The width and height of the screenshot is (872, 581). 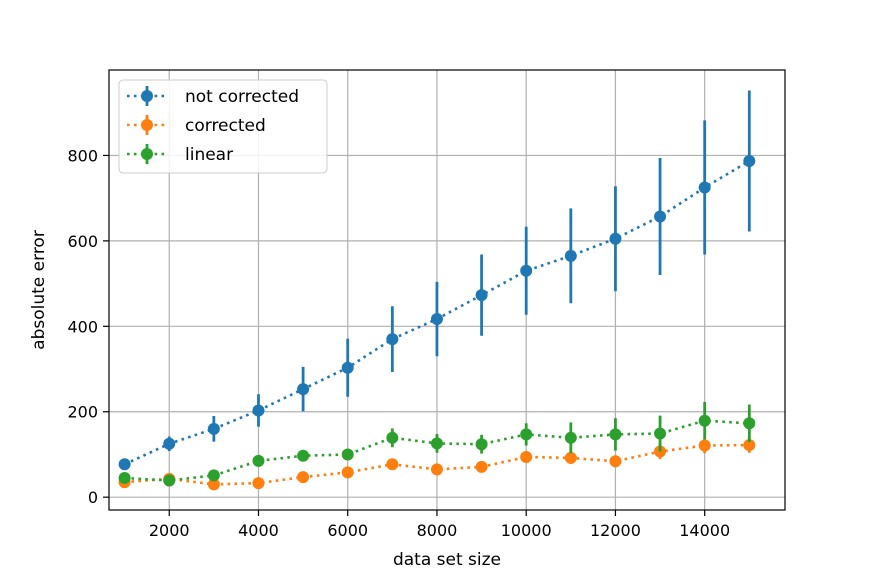 I want to click on x-tick-label: 14000, so click(x=704, y=530).